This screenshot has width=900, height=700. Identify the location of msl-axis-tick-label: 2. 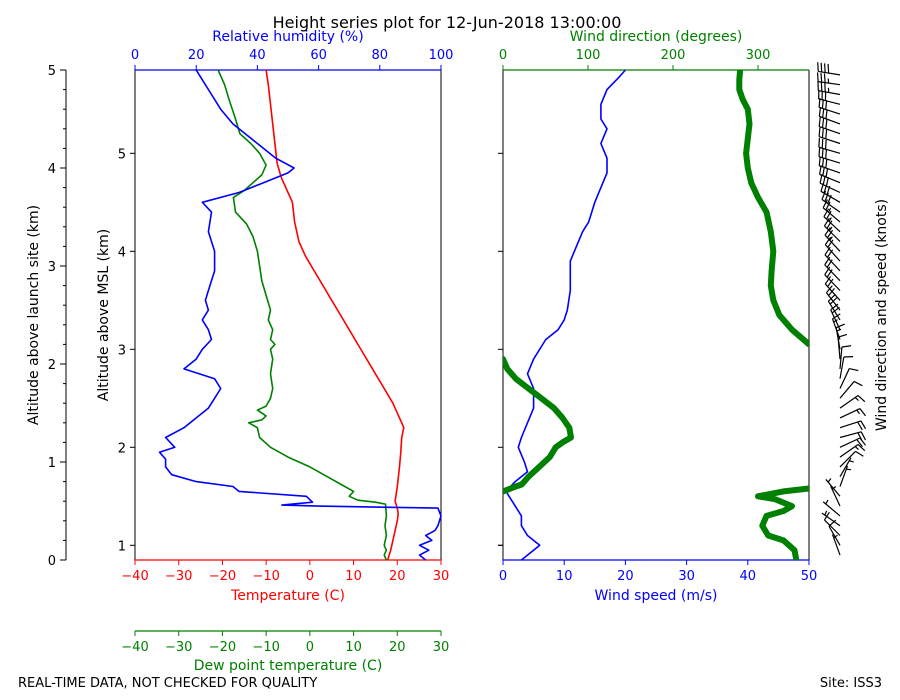
(122, 448).